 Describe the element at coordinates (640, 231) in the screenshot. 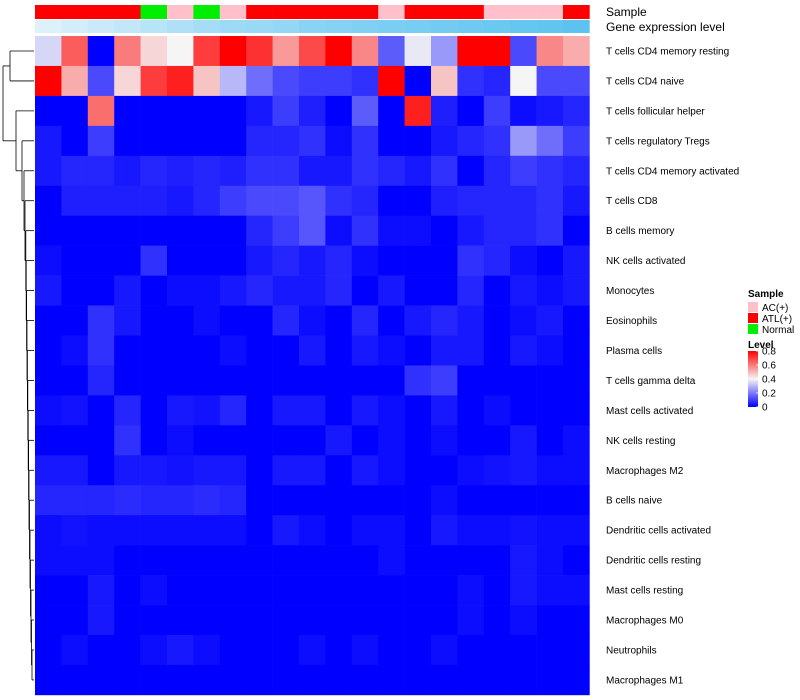

I see `row-label: B cells memory` at that location.